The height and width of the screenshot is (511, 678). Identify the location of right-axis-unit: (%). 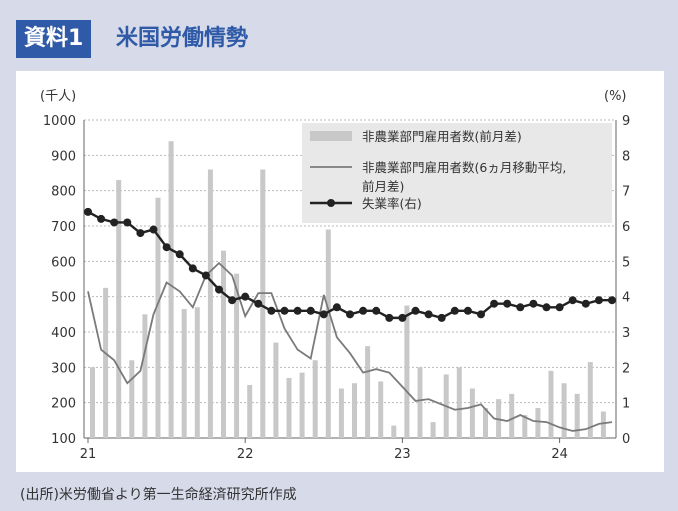
(615, 96).